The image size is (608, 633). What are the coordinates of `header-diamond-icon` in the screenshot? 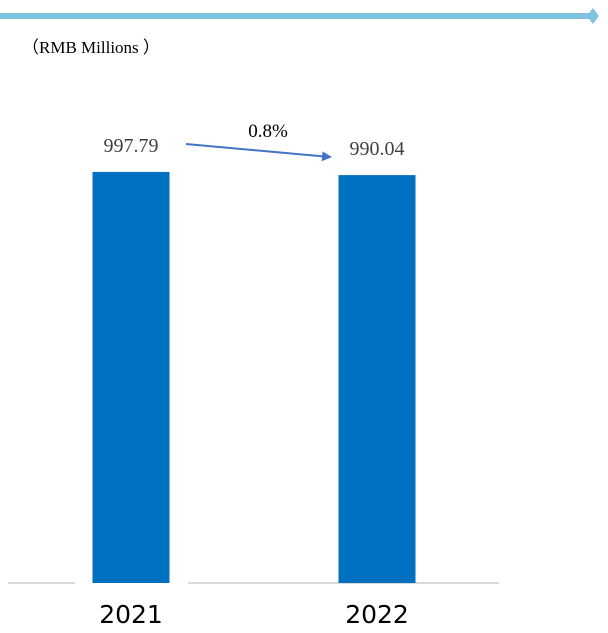 It's located at (593, 16).